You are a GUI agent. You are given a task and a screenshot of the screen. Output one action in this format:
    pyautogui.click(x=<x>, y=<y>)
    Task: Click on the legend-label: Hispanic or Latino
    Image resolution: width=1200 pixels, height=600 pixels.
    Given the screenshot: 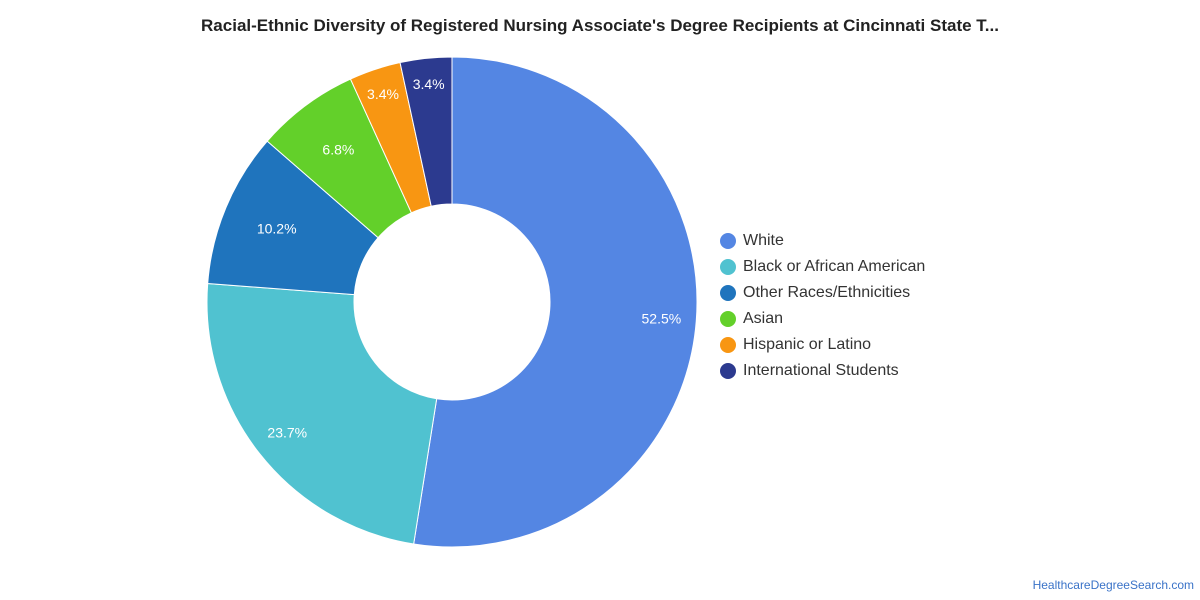 What is the action you would take?
    pyautogui.click(x=807, y=344)
    